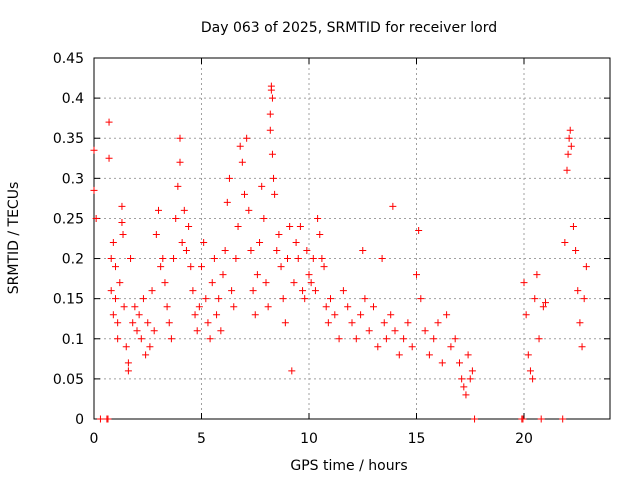 The height and width of the screenshot is (480, 640). What do you see at coordinates (73, 99) in the screenshot?
I see `y-tick-label: 0.4` at bounding box center [73, 99].